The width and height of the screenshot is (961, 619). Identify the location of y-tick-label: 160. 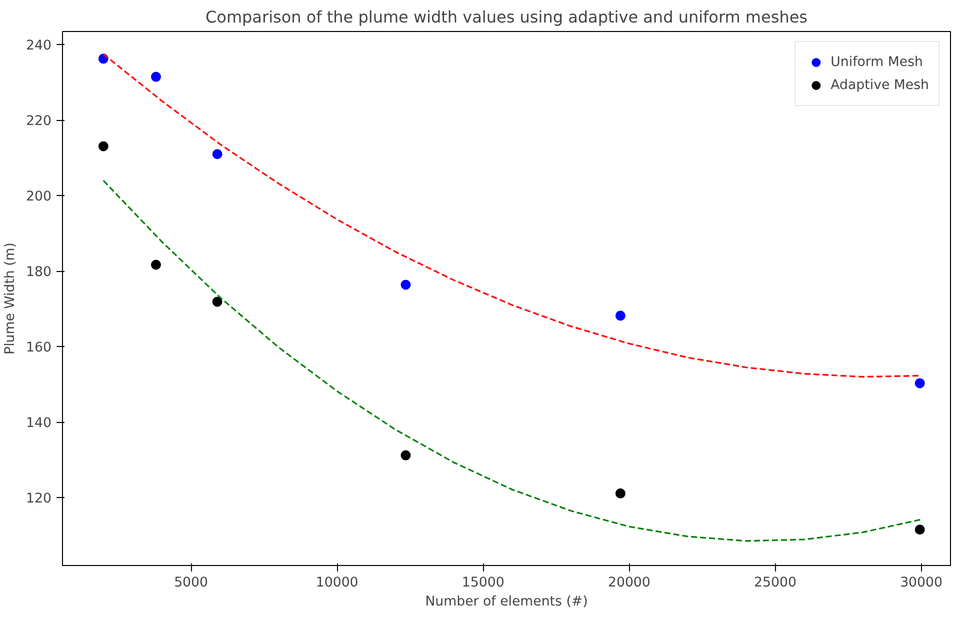
(39, 348).